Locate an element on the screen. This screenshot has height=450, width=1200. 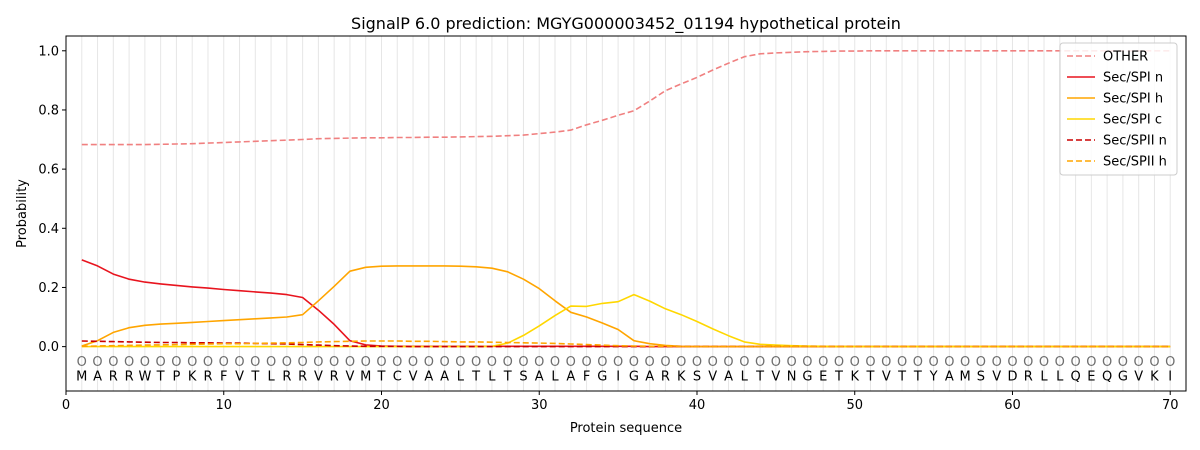
y-tick-label: 0.0 is located at coordinates (48, 347).